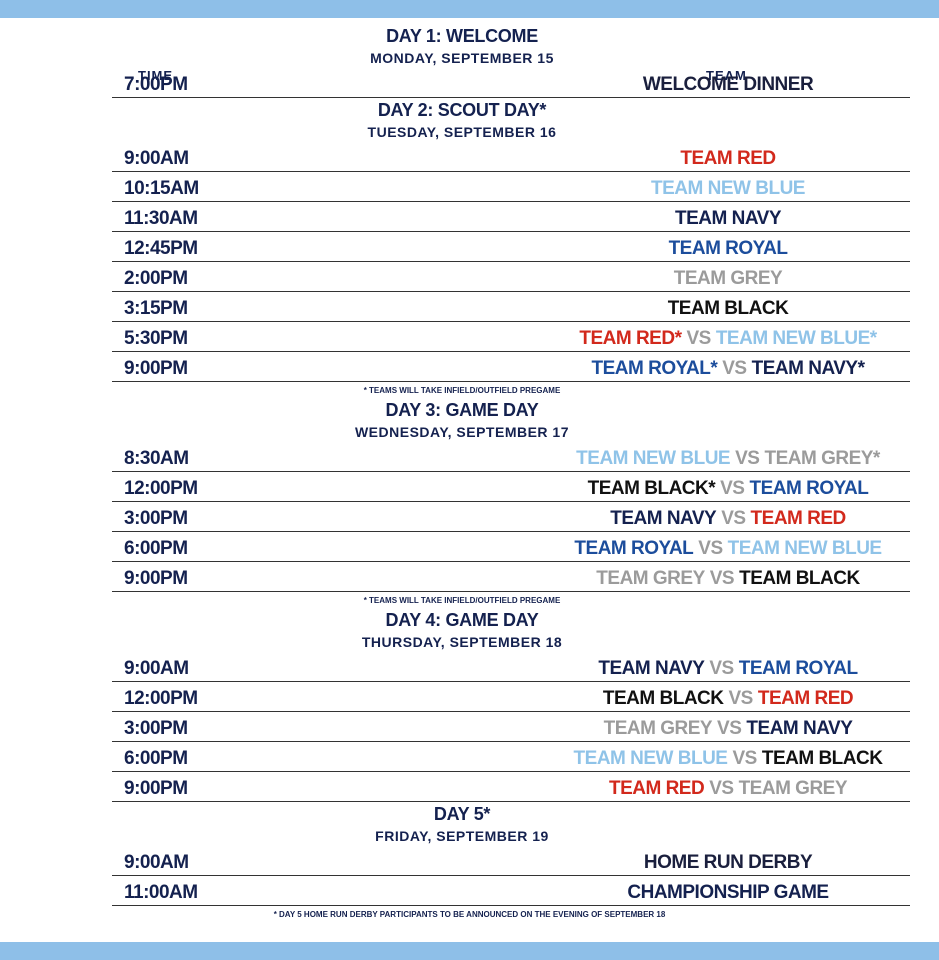 The height and width of the screenshot is (960, 939). I want to click on schedule-row: 12:45PM TEAM ROYAL, so click(511, 247).